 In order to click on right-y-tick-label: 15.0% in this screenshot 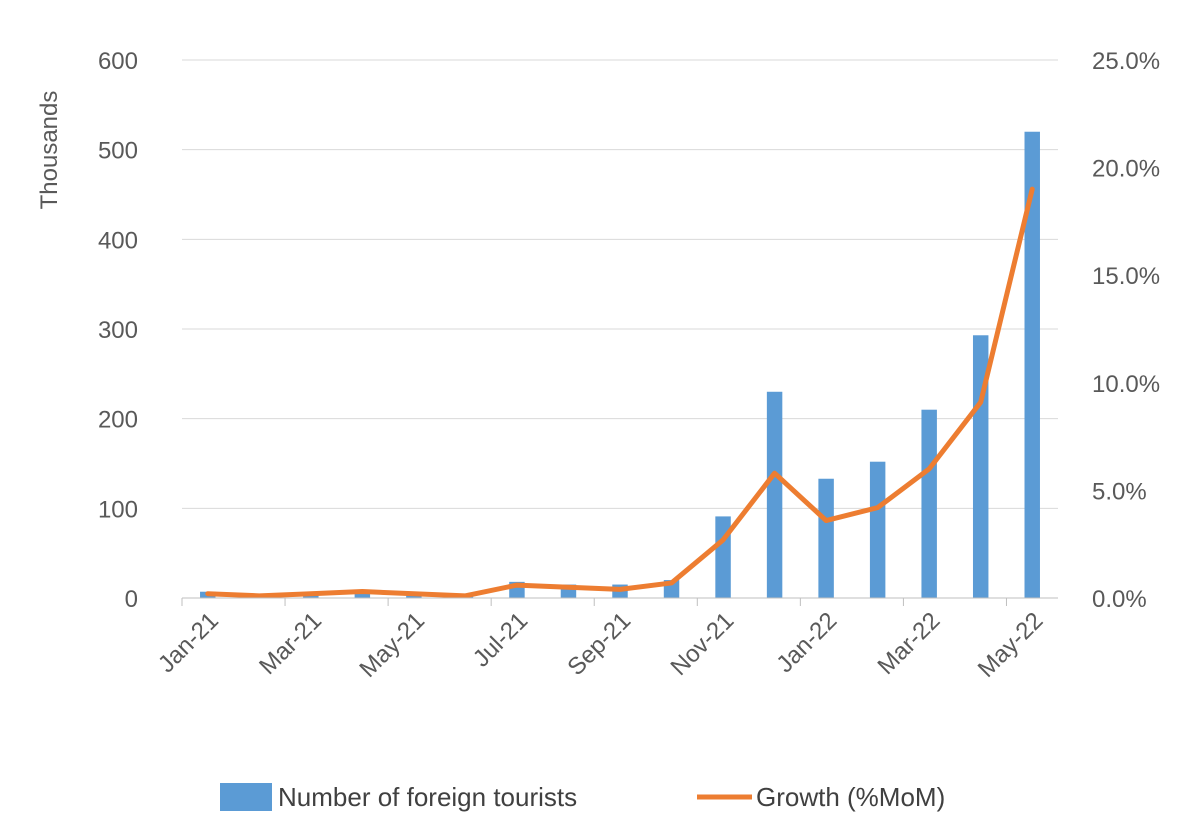, I will do `click(1126, 276)`.